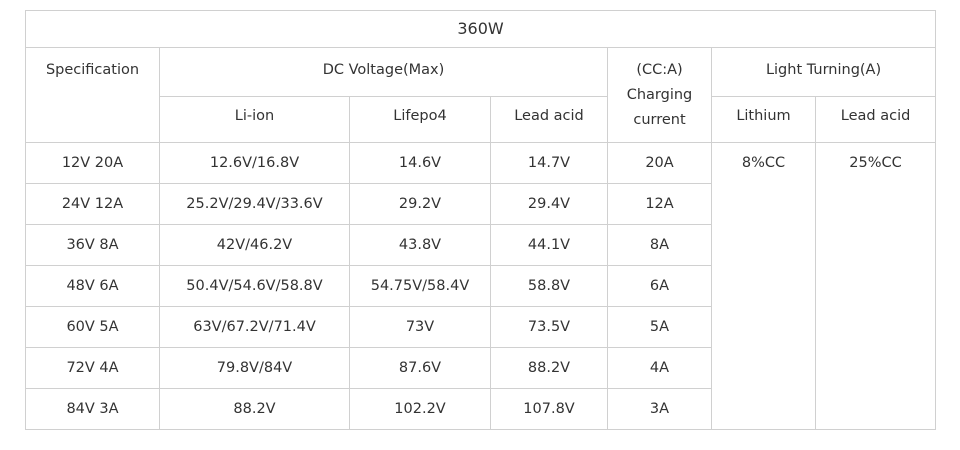 The width and height of the screenshot is (960, 450). Describe the element at coordinates (92, 286) in the screenshot. I see `data-cell: 48V 6A` at that location.